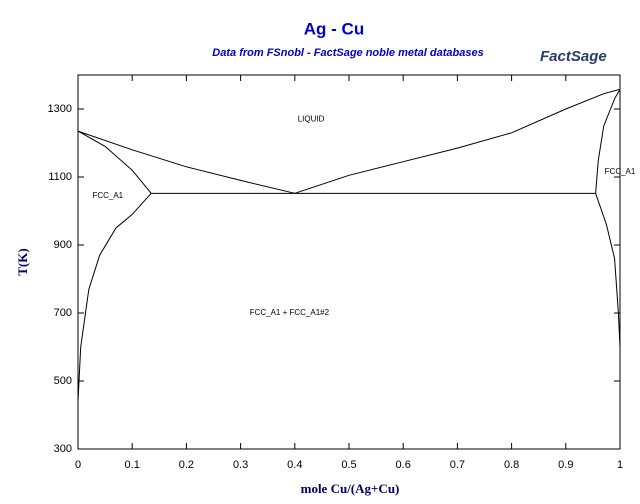 This screenshot has width=640, height=504. What do you see at coordinates (63, 449) in the screenshot?
I see `y-tick-label: 300` at bounding box center [63, 449].